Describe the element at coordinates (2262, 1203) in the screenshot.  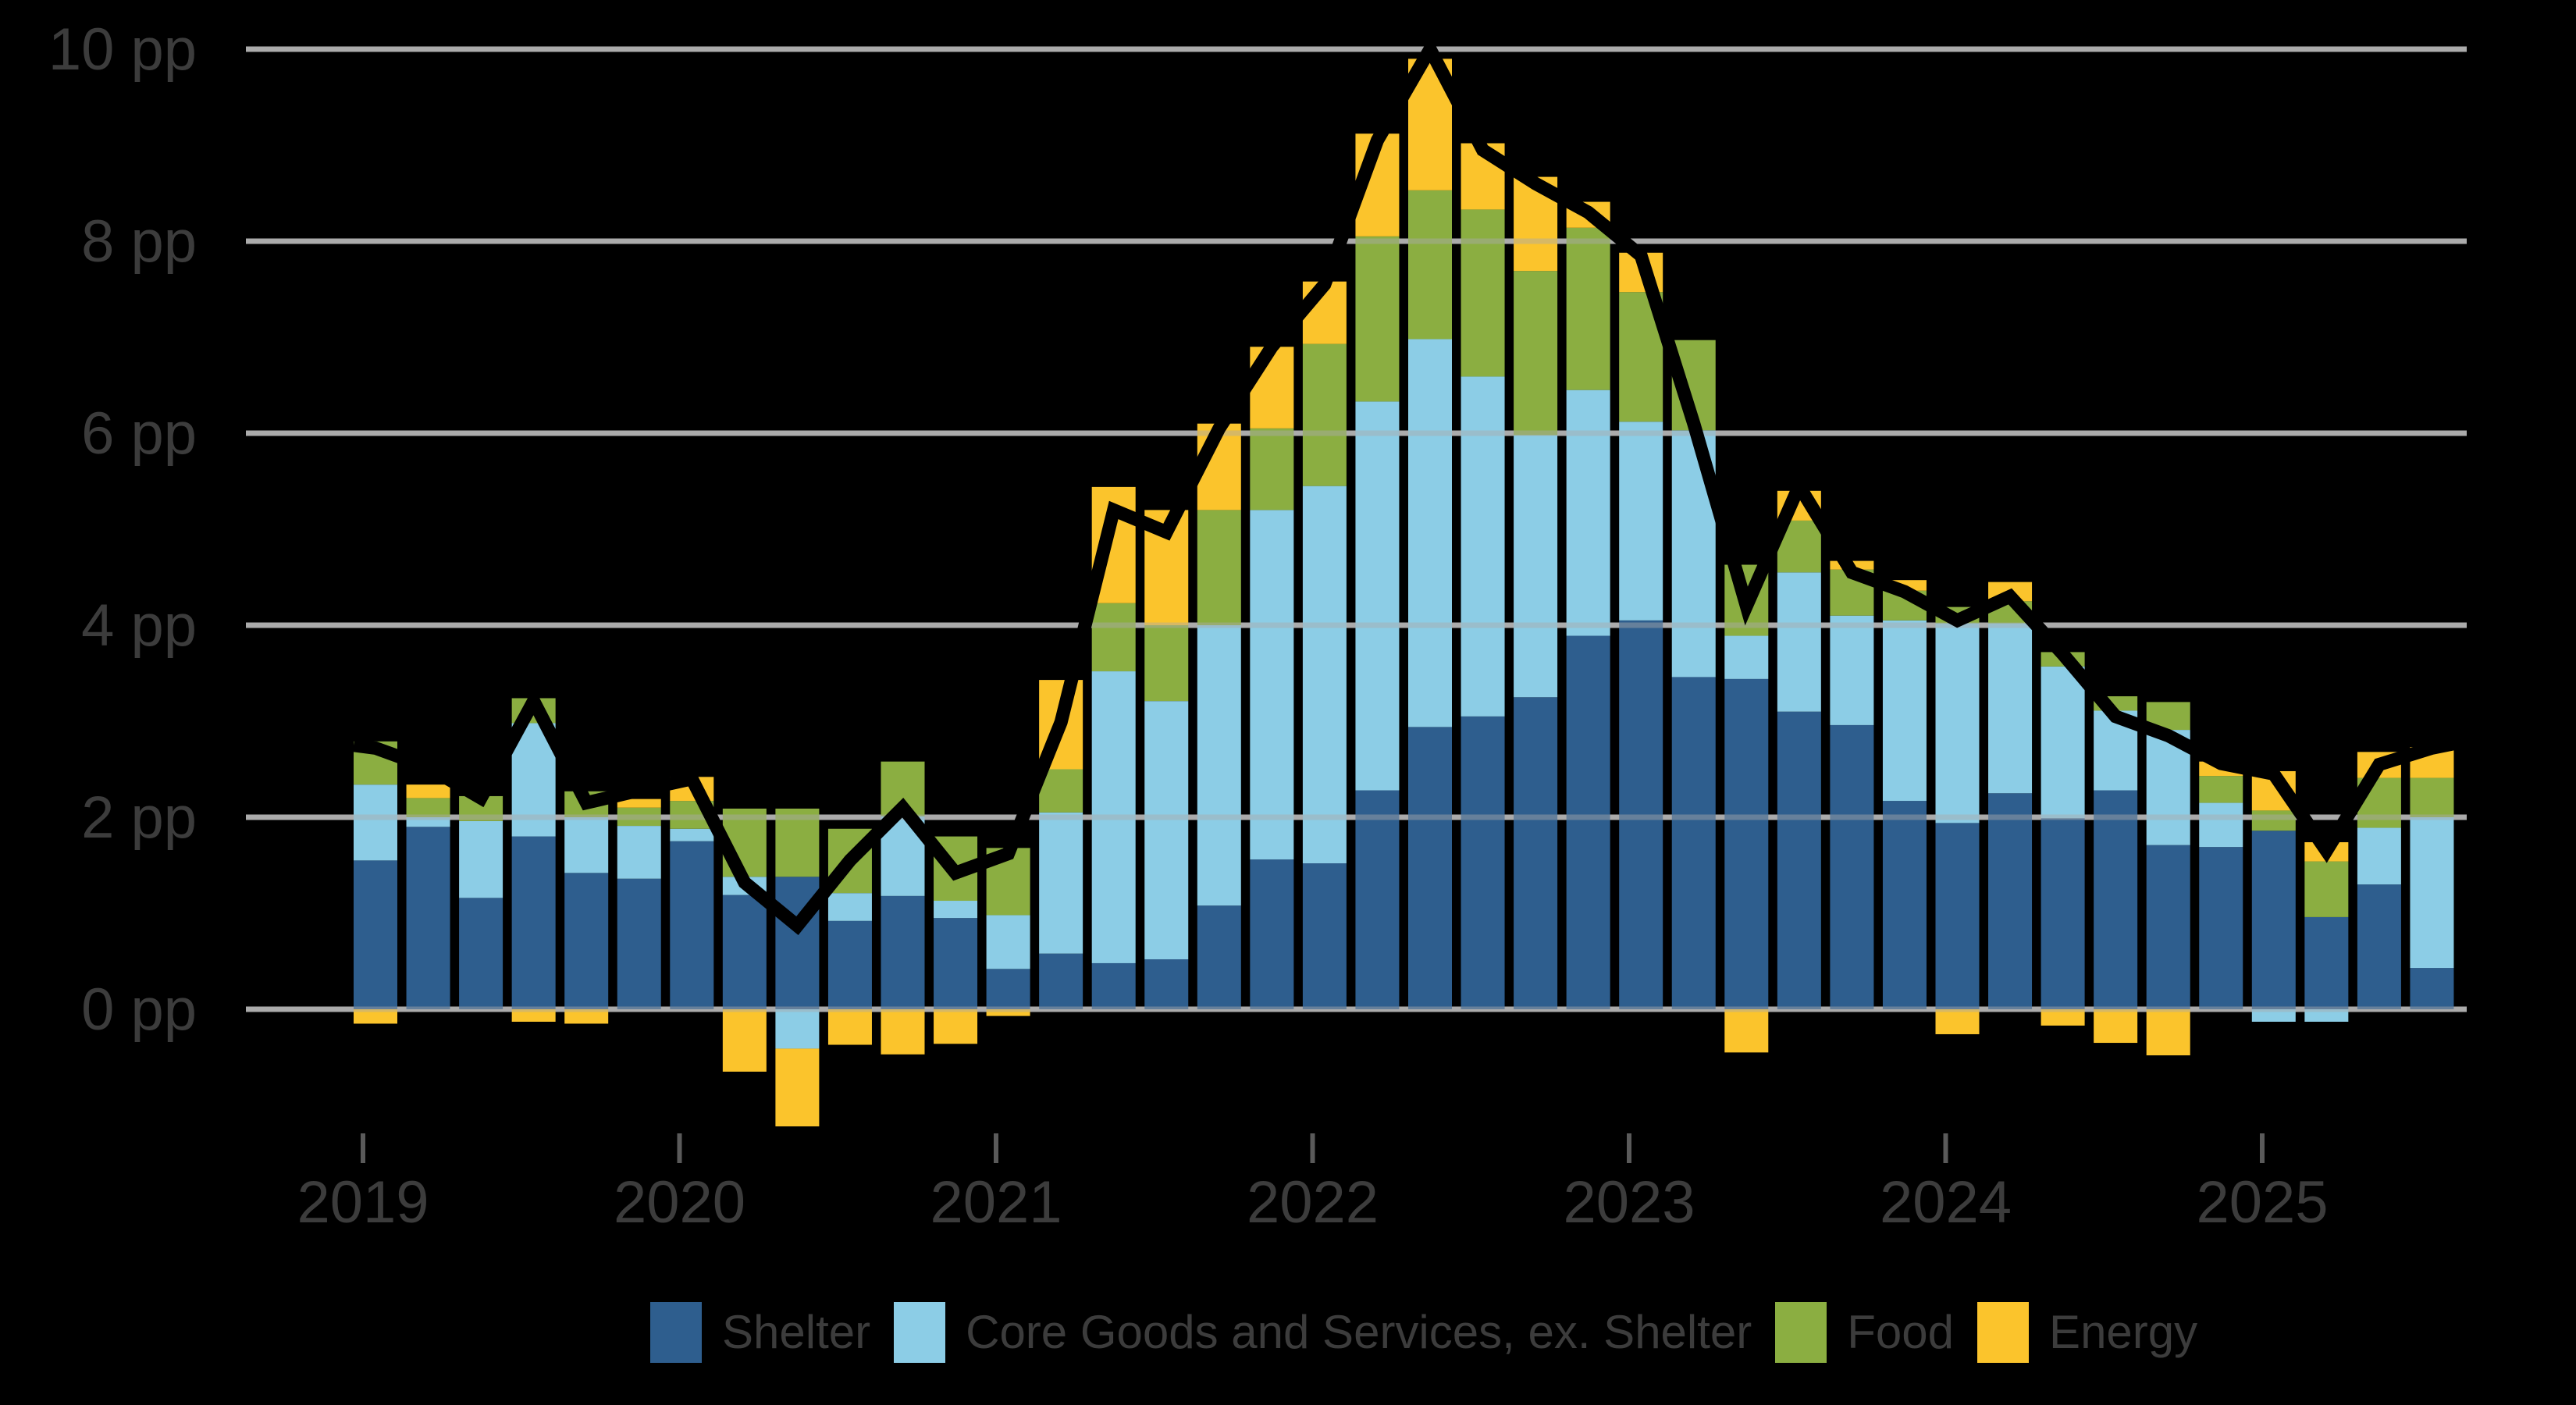
I see `x-tick-label: 2025` at that location.